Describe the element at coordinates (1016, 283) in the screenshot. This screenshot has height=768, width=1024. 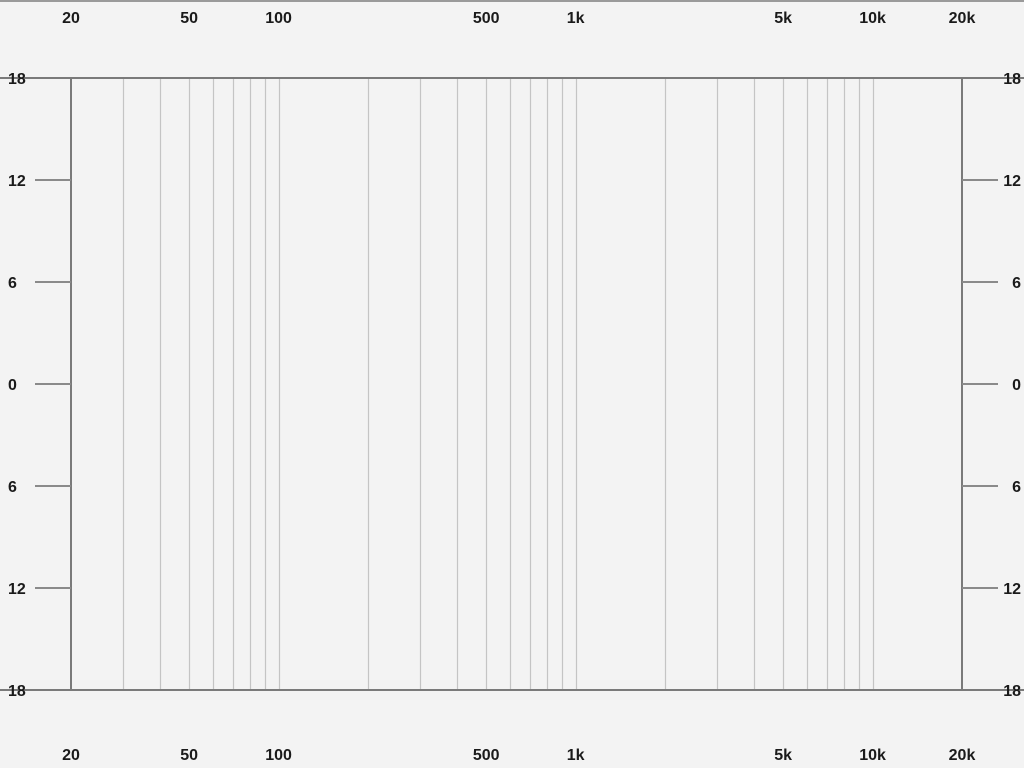
I see `y-tick-label-right-6: 6` at that location.